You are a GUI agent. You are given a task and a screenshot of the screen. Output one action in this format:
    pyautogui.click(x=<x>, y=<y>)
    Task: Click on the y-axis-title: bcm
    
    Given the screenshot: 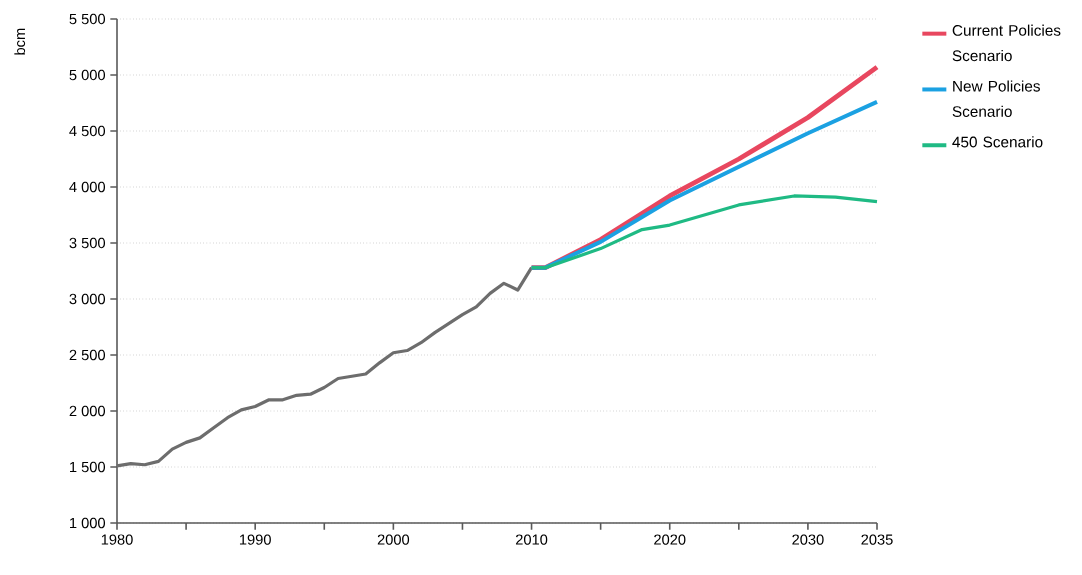 What is the action you would take?
    pyautogui.click(x=20, y=41)
    